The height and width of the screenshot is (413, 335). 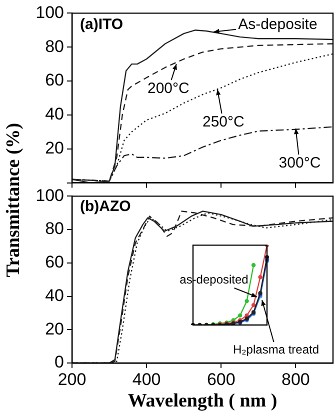 What do you see at coordinates (223, 122) in the screenshot?
I see `annotation: 250°C` at bounding box center [223, 122].